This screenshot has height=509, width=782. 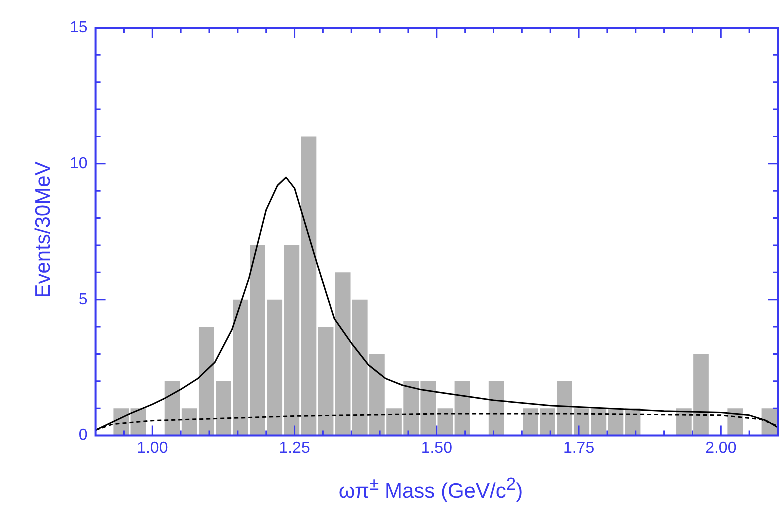 I want to click on y-tick-label: 5, so click(x=83, y=299).